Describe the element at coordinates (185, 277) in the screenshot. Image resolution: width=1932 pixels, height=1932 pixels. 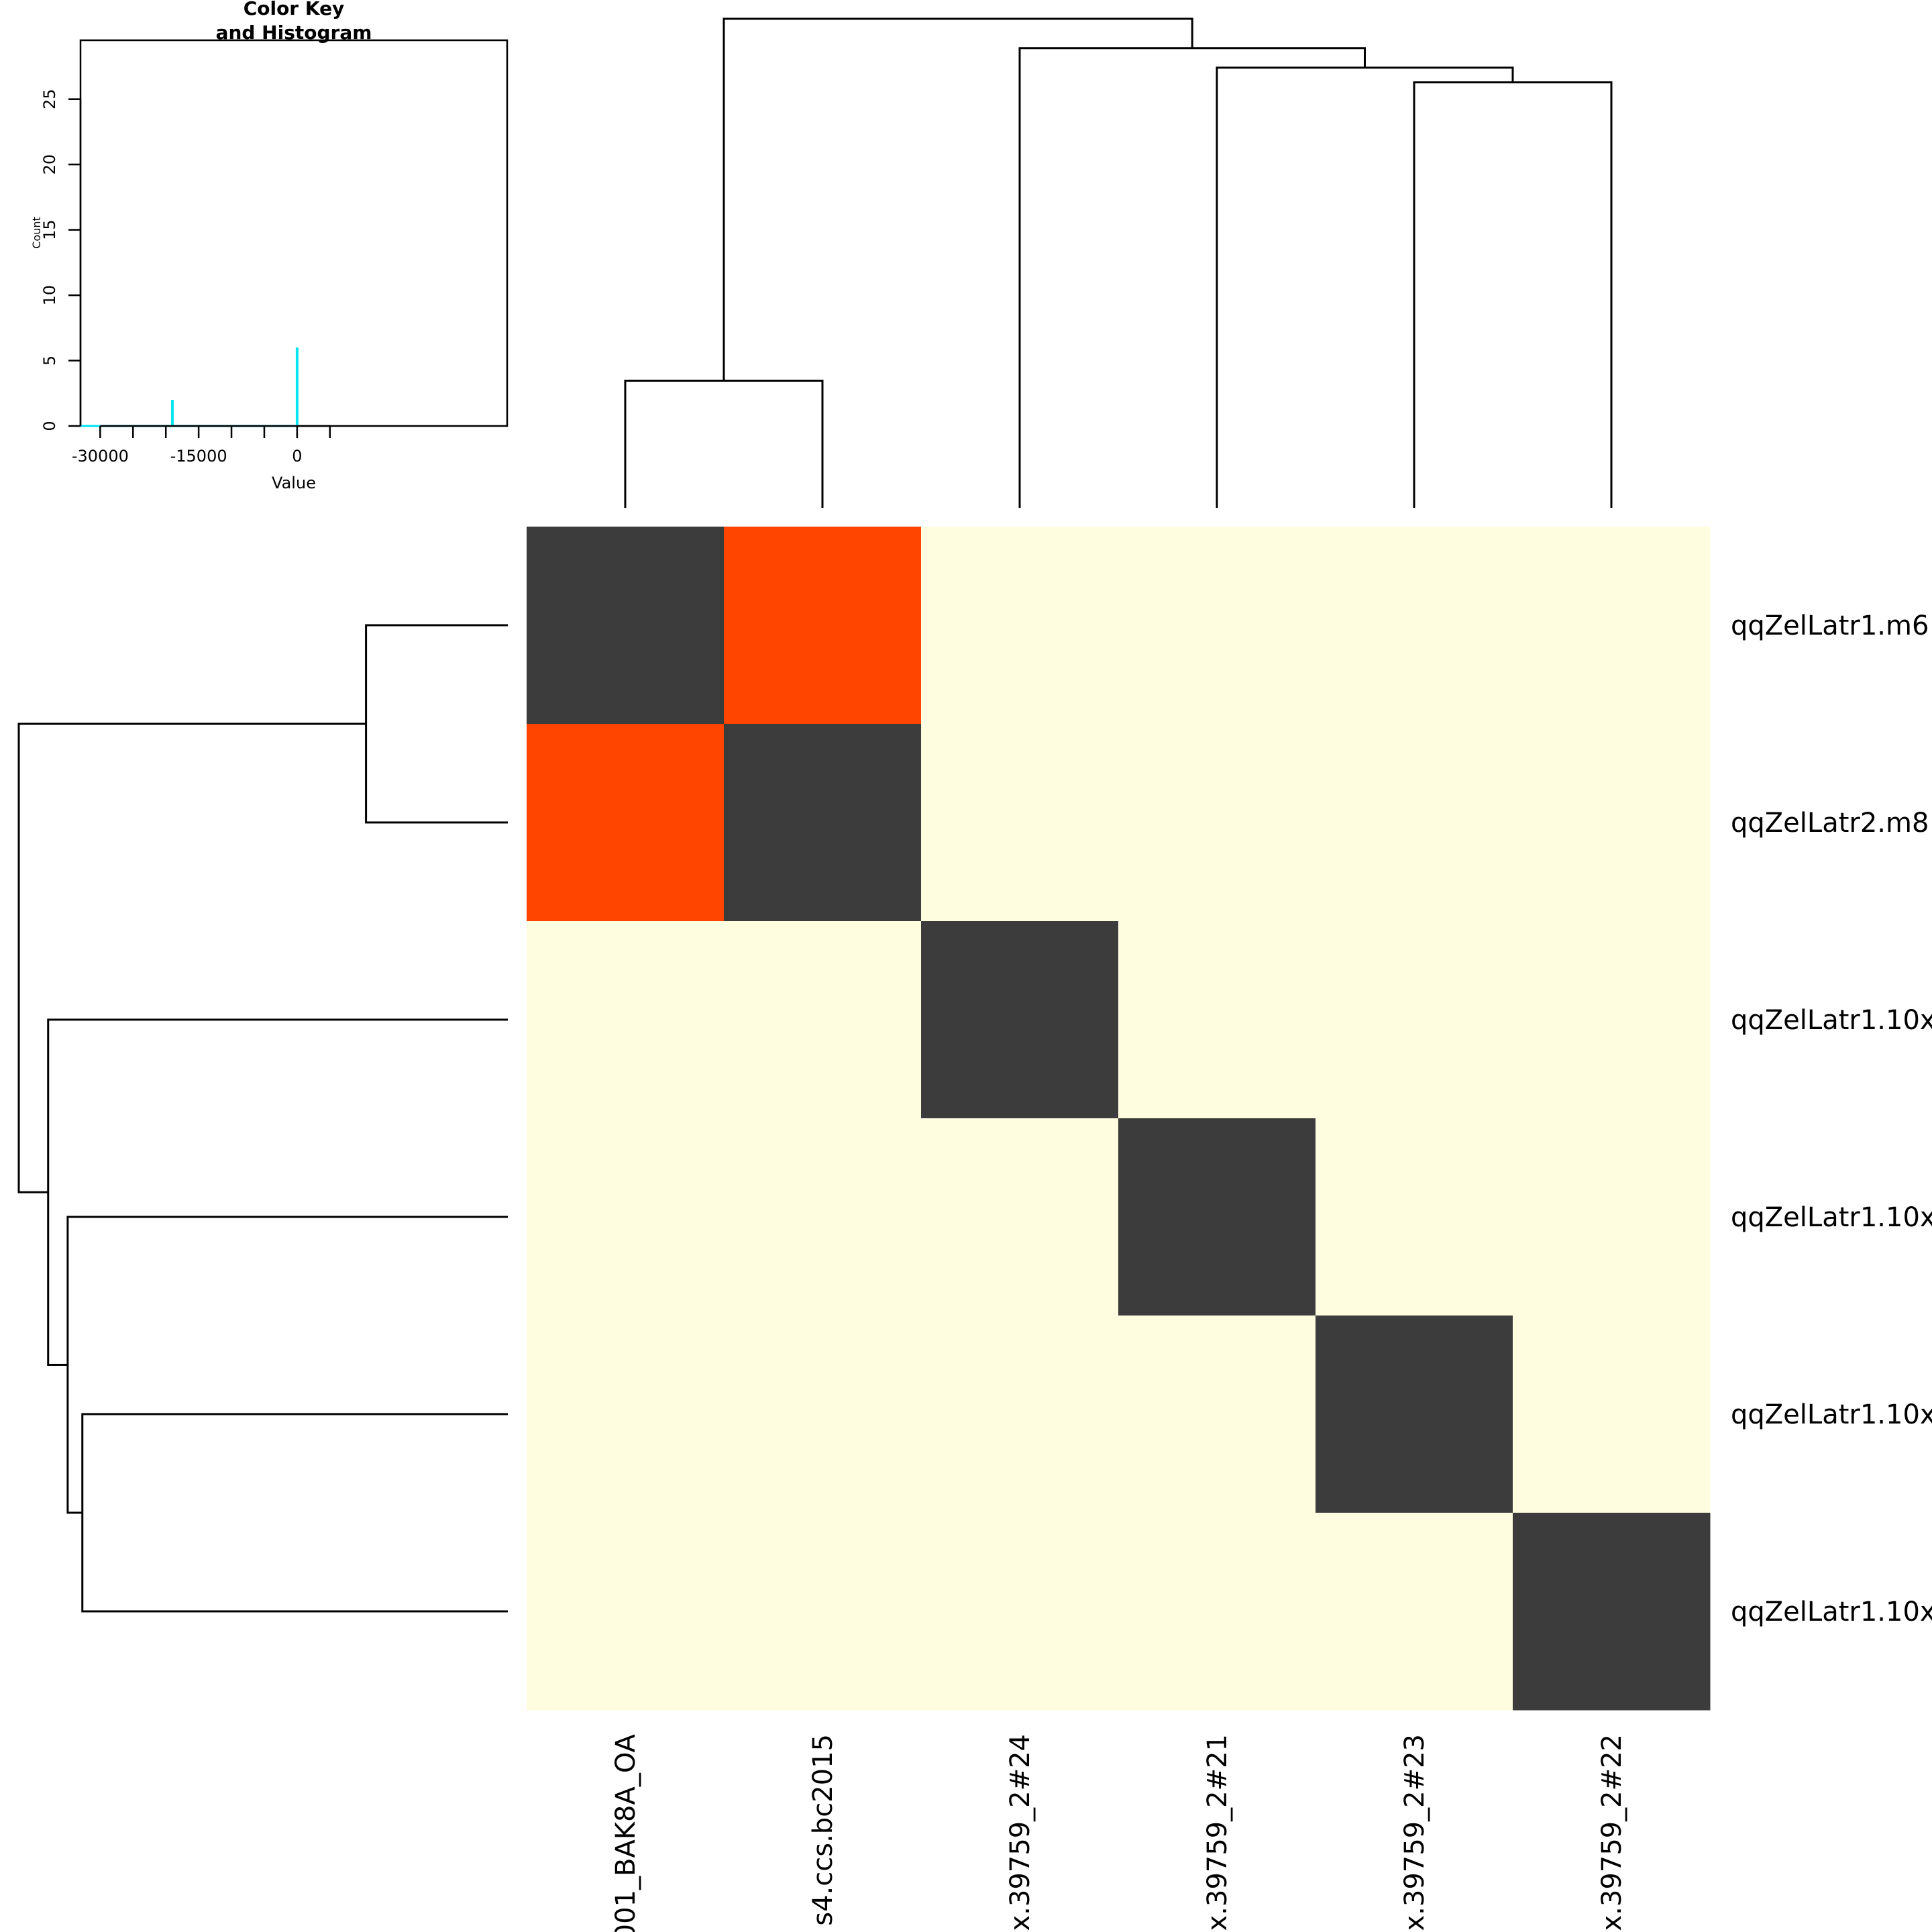
I see `histogram-axes: -30000 -15000 0 0 5 10 15 20 25` at that location.